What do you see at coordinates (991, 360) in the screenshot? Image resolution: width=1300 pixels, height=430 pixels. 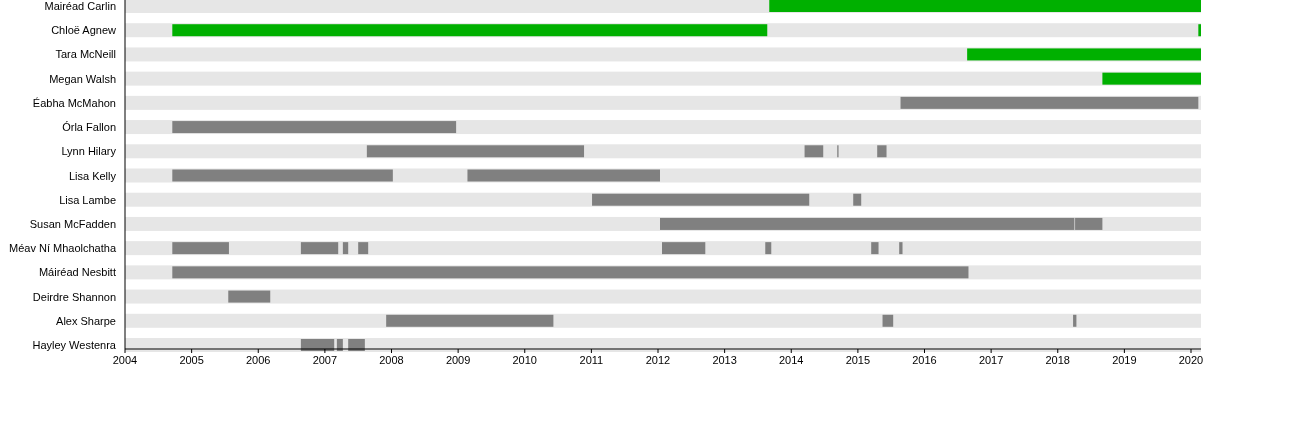 I see `x-tick-label: 2017` at bounding box center [991, 360].